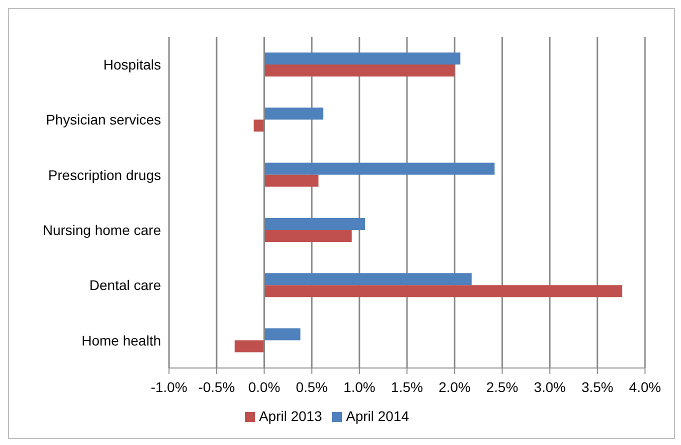 Image resolution: width=681 pixels, height=445 pixels. I want to click on x-tick-label: 1.0%, so click(359, 386).